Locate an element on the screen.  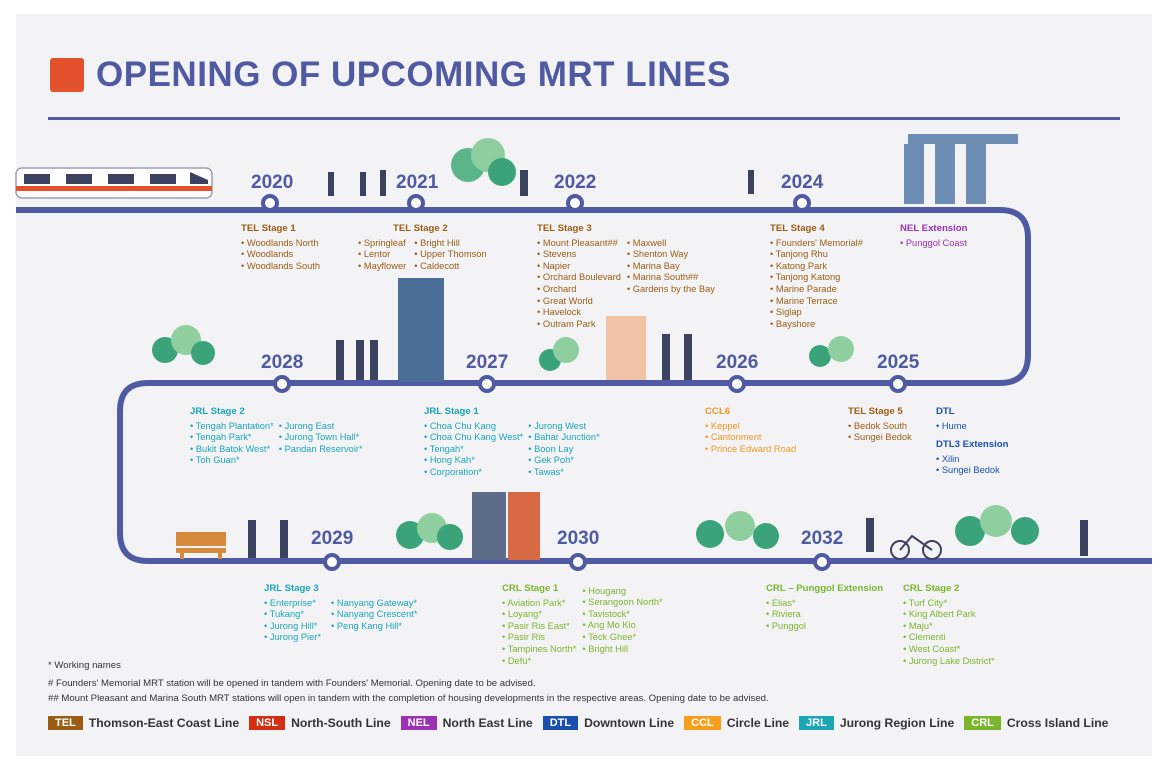
year-2032: 2032 is located at coordinates (822, 538).